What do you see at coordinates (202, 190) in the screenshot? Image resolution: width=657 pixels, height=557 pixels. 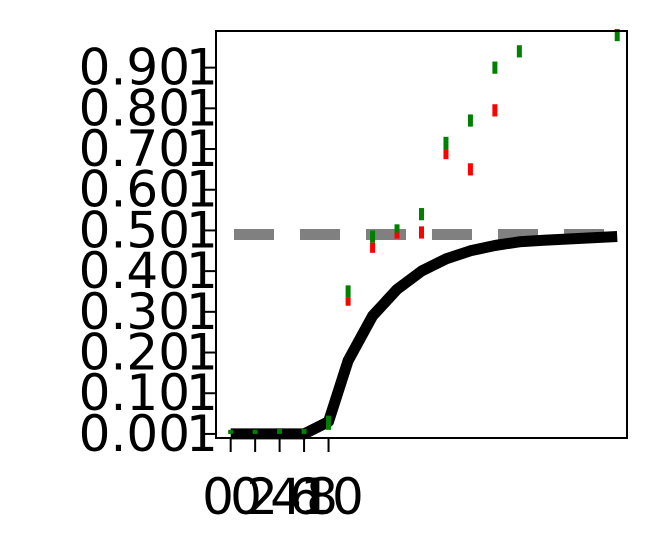 I see `y-tick-label-suffix-6: 1` at bounding box center [202, 190].